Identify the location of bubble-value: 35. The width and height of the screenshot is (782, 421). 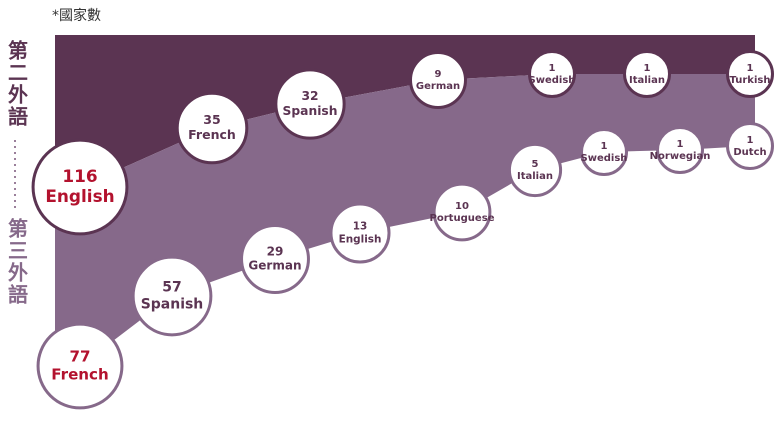
(211, 119).